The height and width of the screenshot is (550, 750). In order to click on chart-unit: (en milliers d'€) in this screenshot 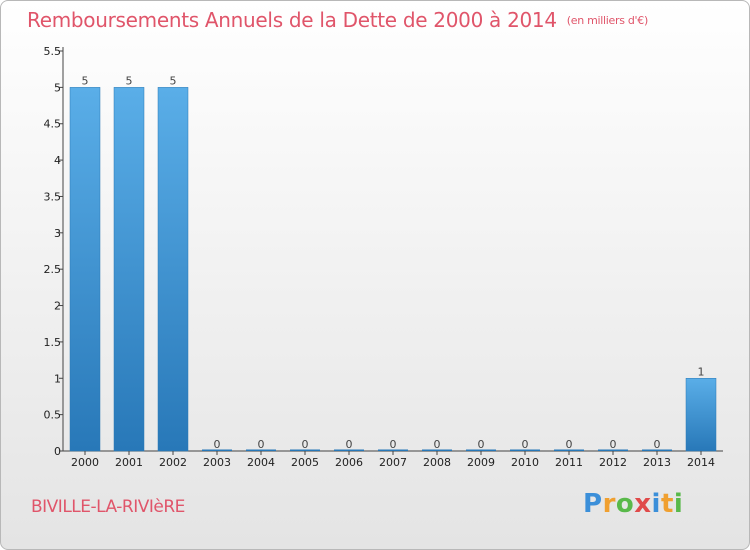, I will do `click(607, 20)`.